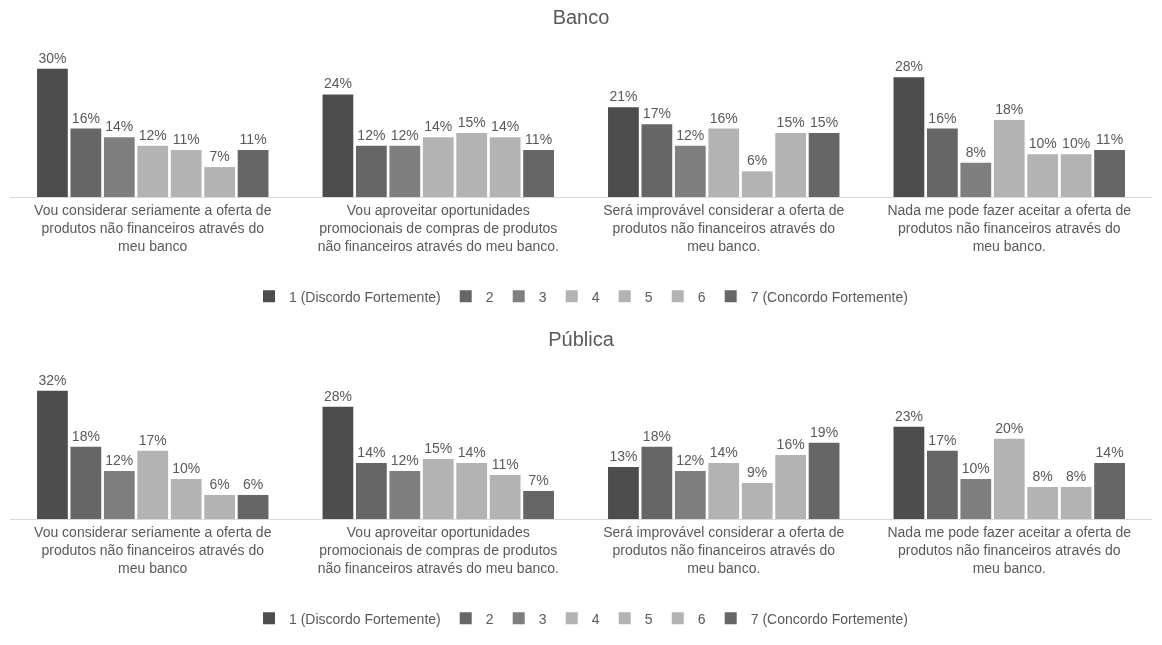 This screenshot has height=645, width=1162. Describe the element at coordinates (337, 83) in the screenshot. I see `data-label: 24%` at that location.